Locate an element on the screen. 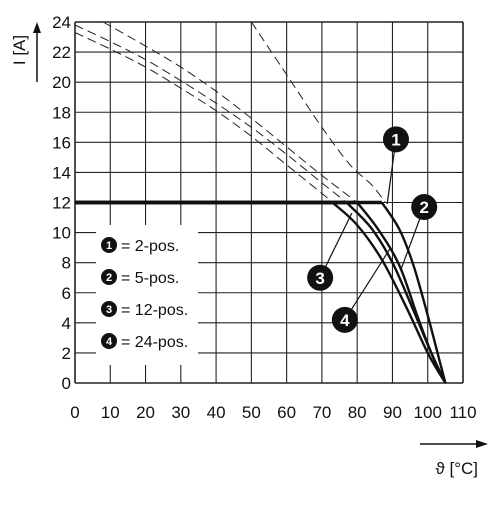 This screenshot has width=500, height=505. callout-badge-4-number: 4 is located at coordinates (345, 320).